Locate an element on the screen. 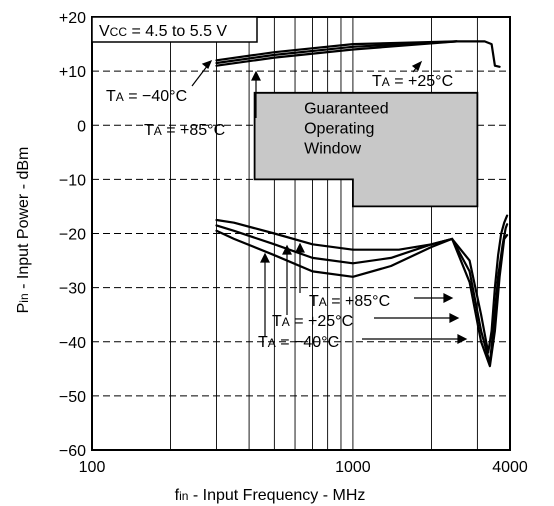  y-tick-label: +20 is located at coordinates (72, 18).